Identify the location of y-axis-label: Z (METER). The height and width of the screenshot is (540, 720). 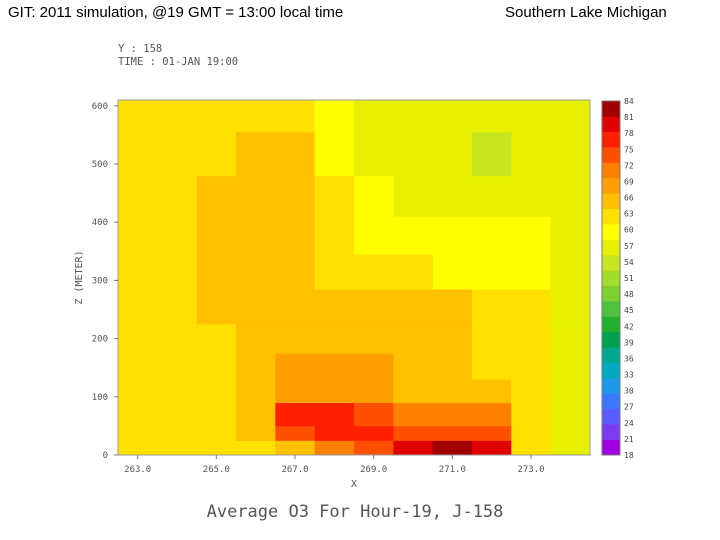
(79, 277).